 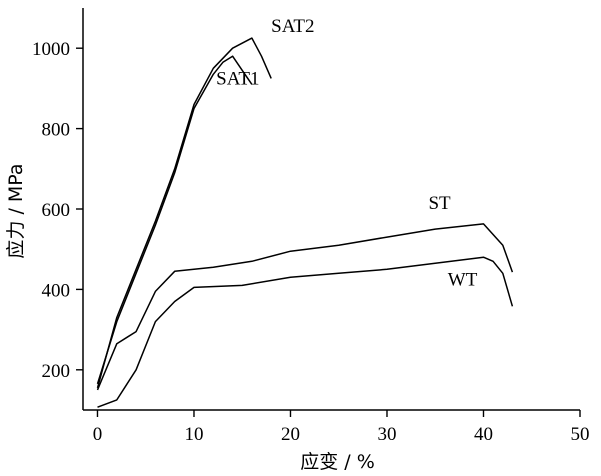 I want to click on series-label-sat1: SAT1, so click(x=237, y=78).